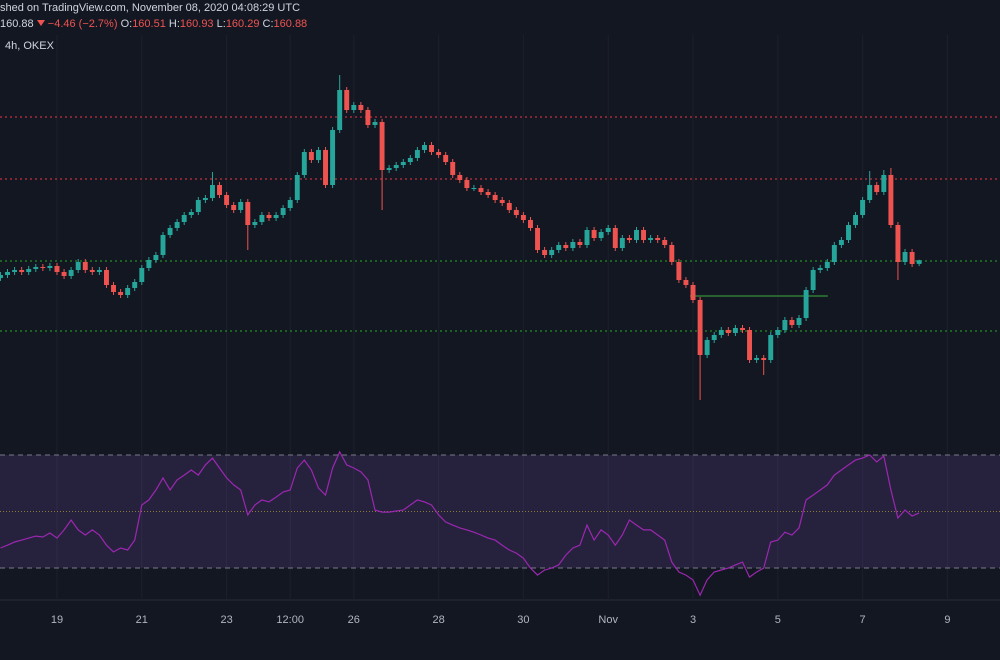 The height and width of the screenshot is (660, 1000). I want to click on x-tick-label: 12:00, so click(290, 620).